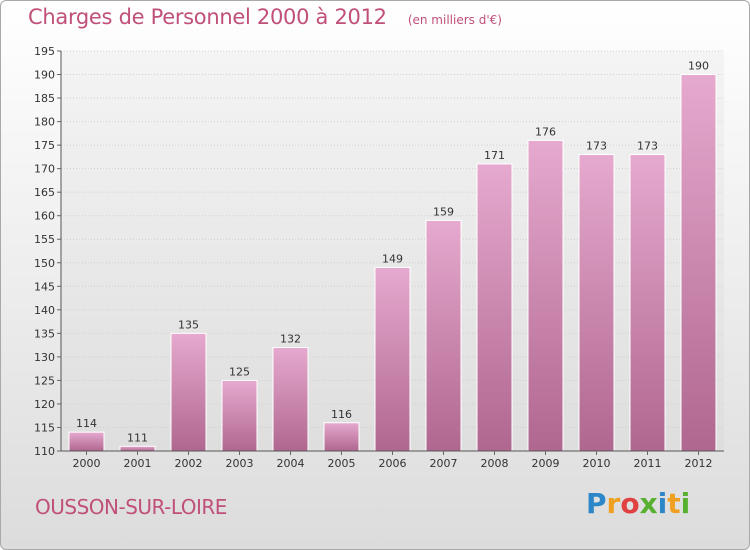 This screenshot has width=750, height=550. What do you see at coordinates (393, 463) in the screenshot?
I see `x-tick-label: 2006` at bounding box center [393, 463].